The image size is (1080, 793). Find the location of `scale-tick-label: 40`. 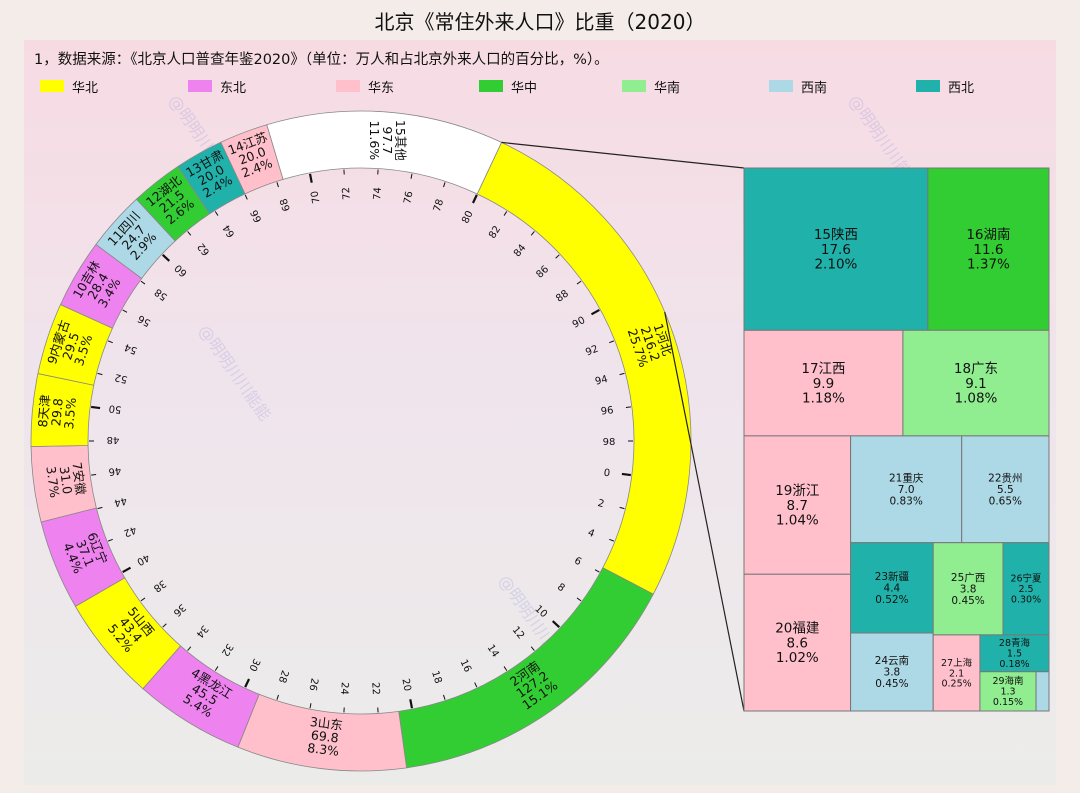

scale-tick-label: 40 is located at coordinates (143, 559).